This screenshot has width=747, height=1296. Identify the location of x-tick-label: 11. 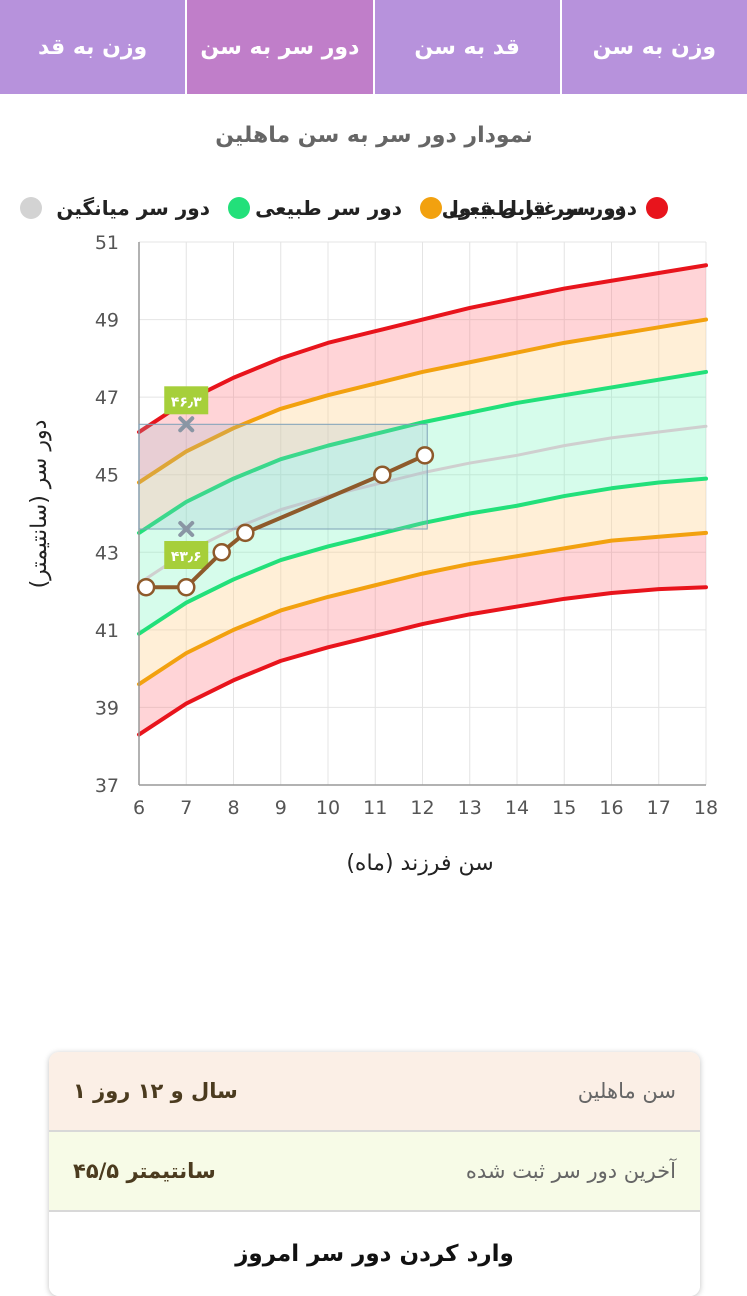
(375, 808).